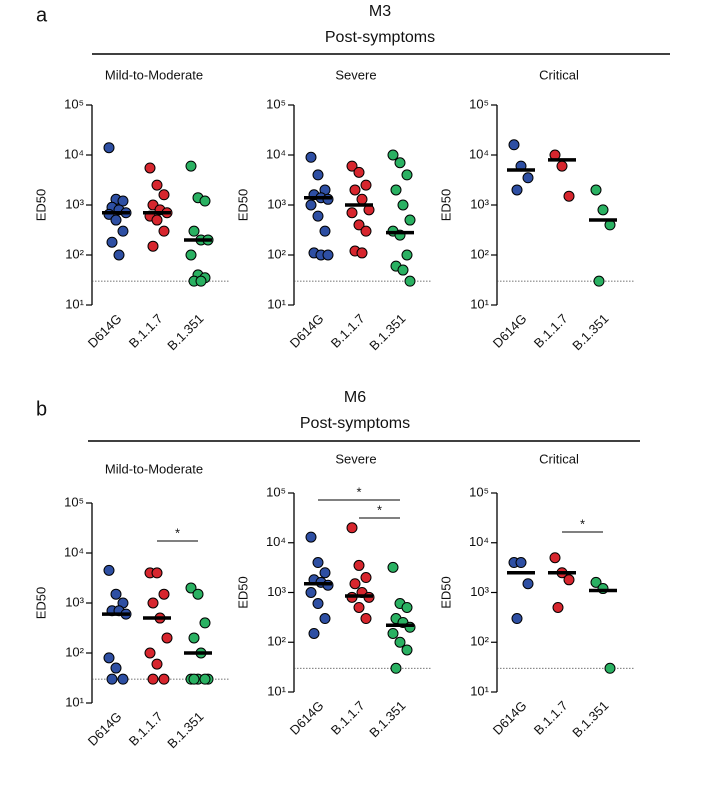  What do you see at coordinates (355, 423) in the screenshot?
I see `panel-subtitle: Post-symptoms` at bounding box center [355, 423].